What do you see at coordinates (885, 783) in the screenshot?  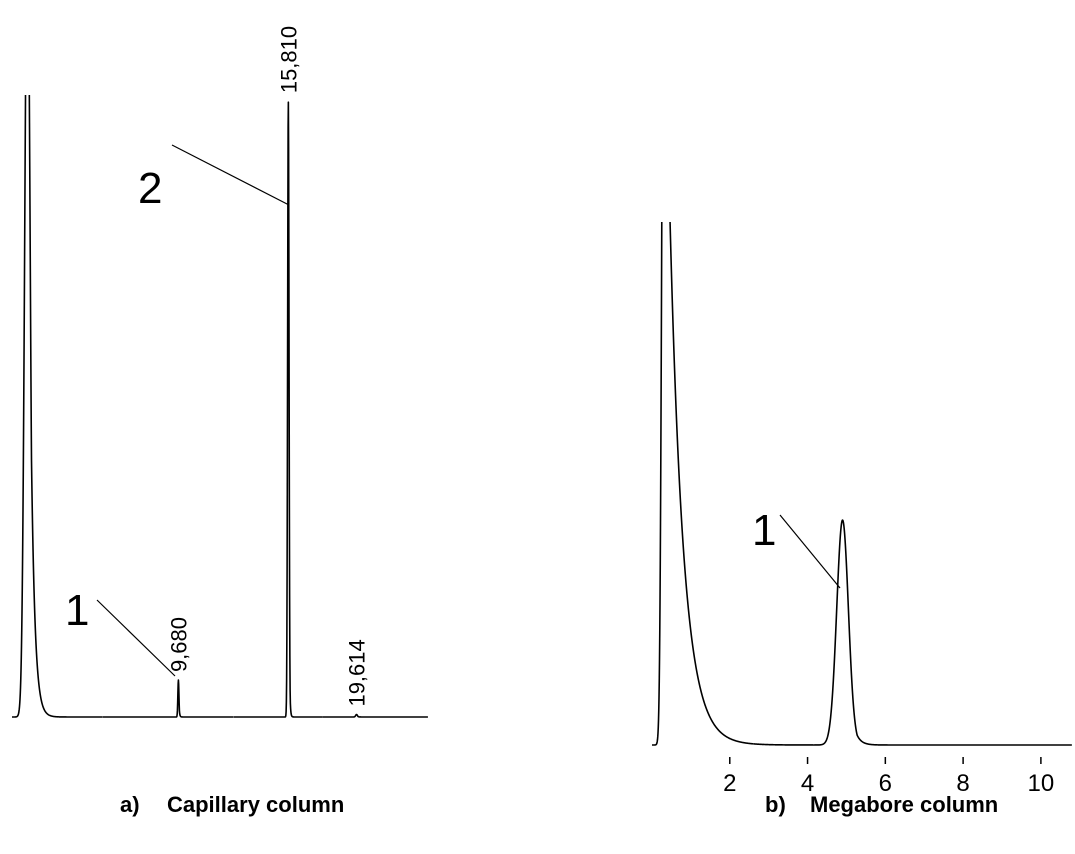 I see `x-tick-label: 6` at bounding box center [885, 783].